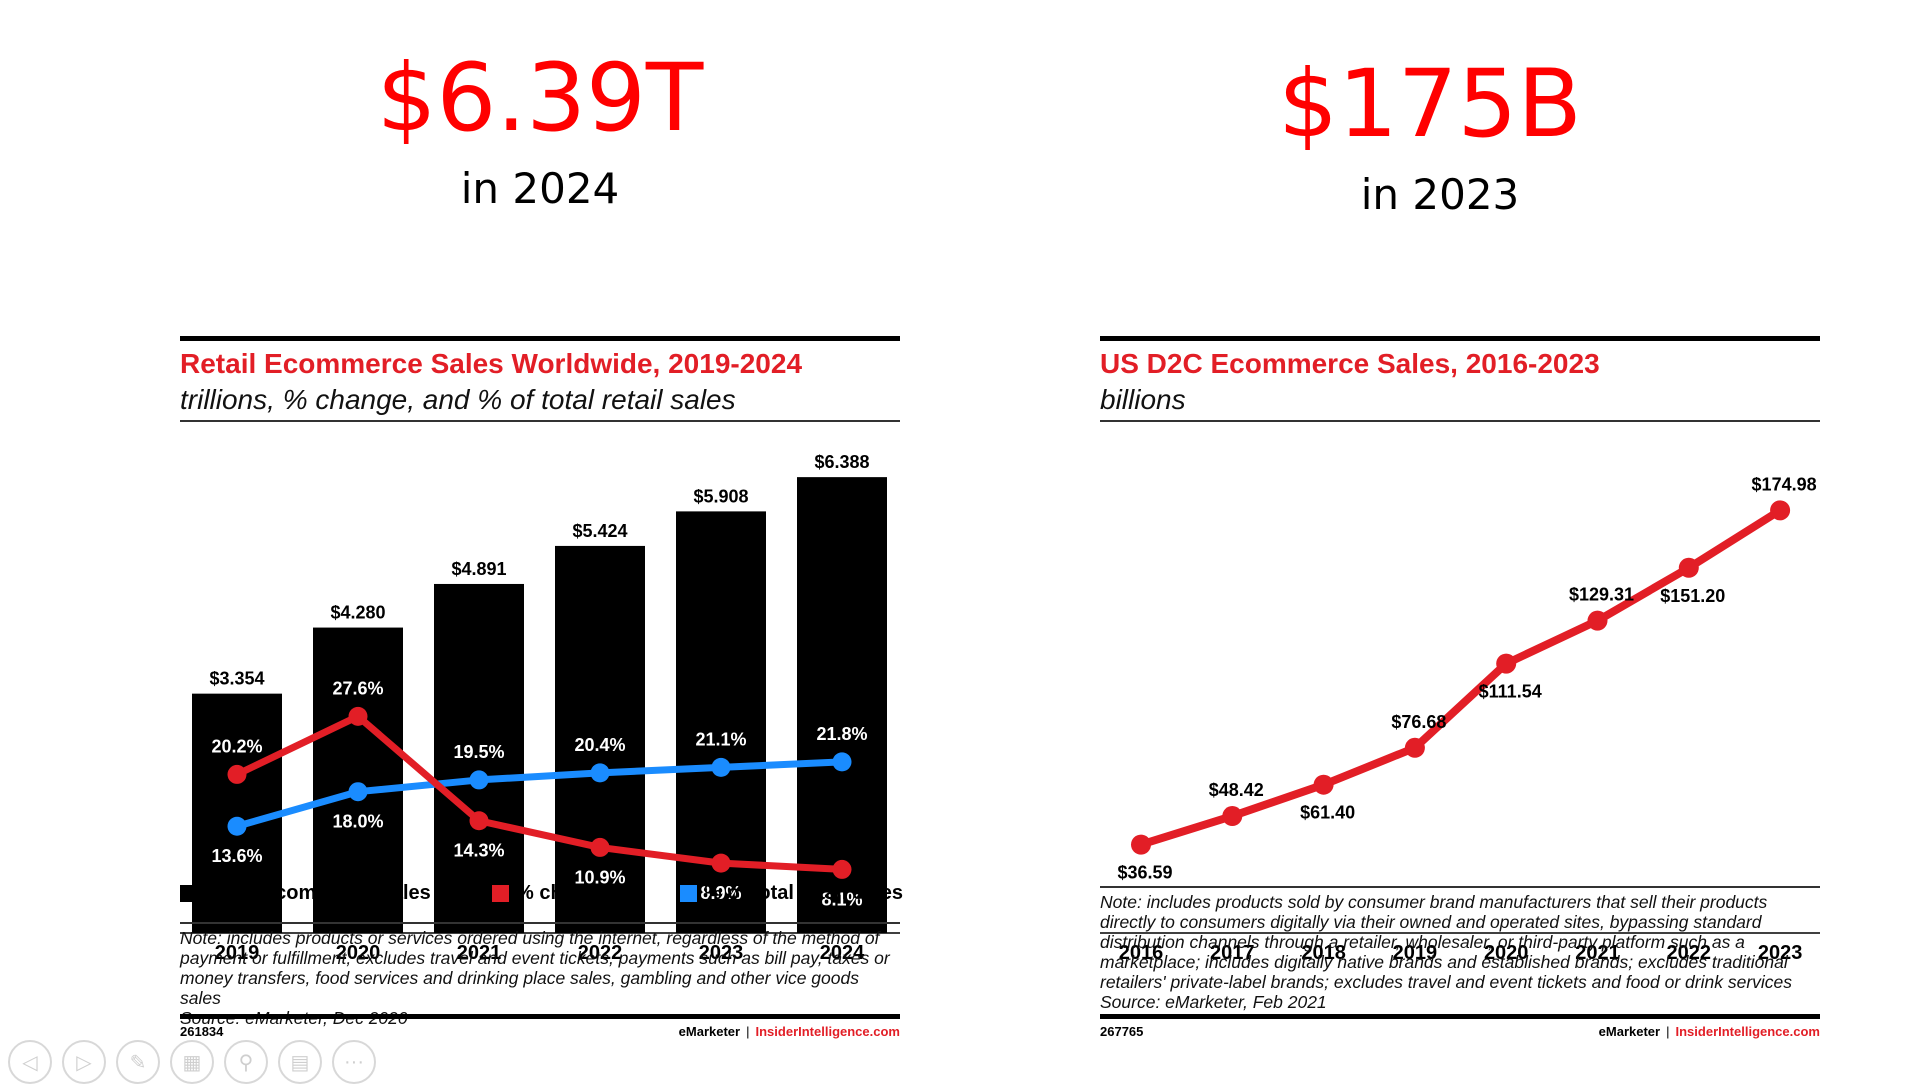 The image size is (1920, 1084). I want to click on x-tick-2022: 2022, so click(1689, 952).